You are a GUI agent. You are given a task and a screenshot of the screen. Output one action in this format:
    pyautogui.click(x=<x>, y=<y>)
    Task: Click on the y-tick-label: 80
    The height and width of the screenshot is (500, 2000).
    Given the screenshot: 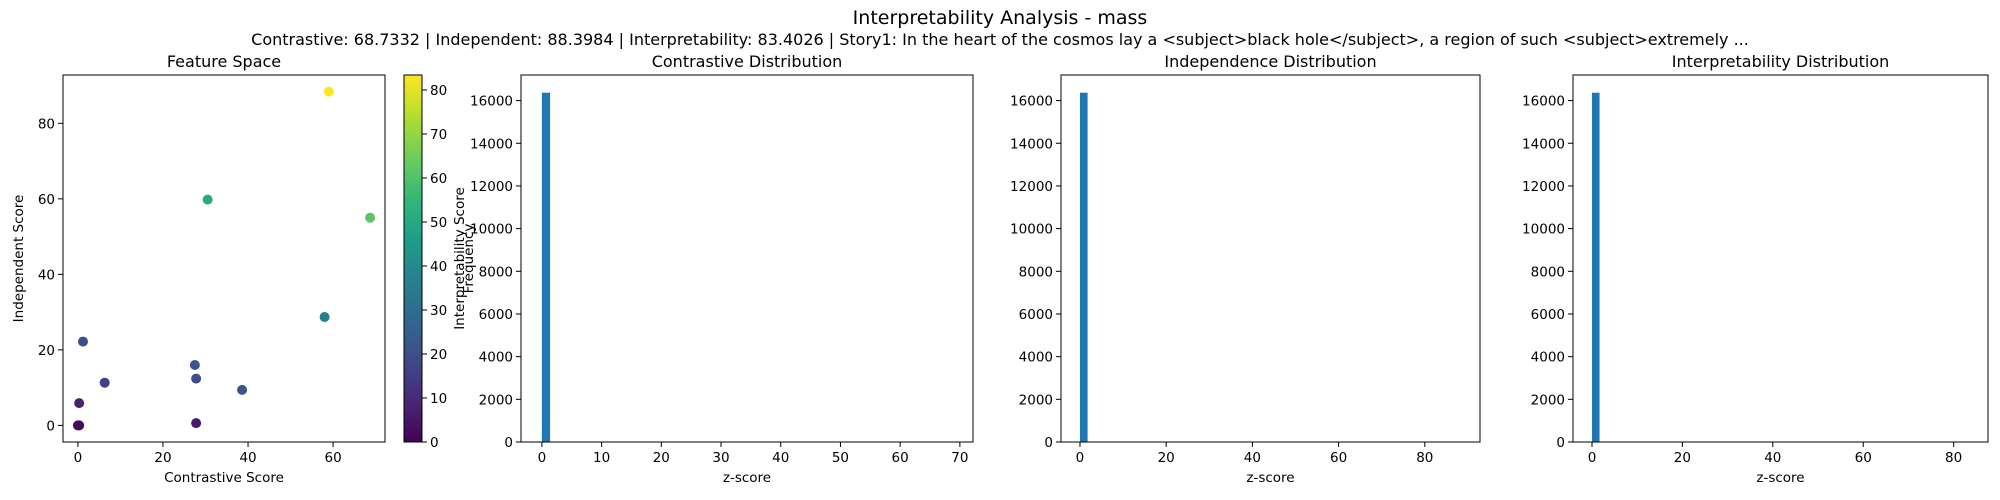 What is the action you would take?
    pyautogui.click(x=46, y=124)
    